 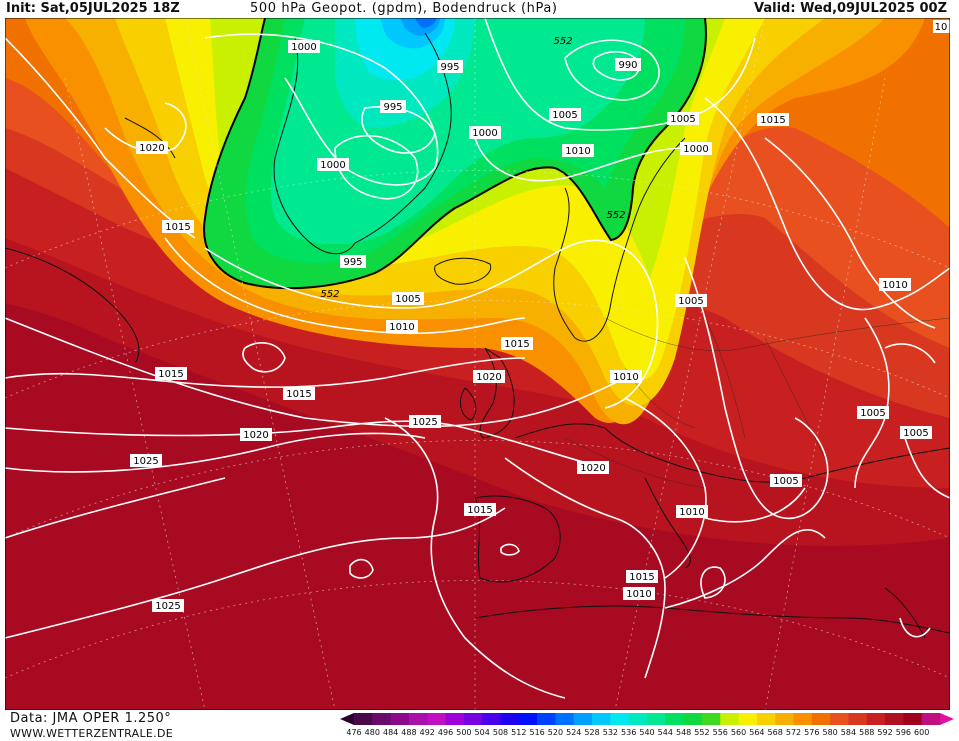 What do you see at coordinates (592, 732) in the screenshot?
I see `scale-tick-label: 528` at bounding box center [592, 732].